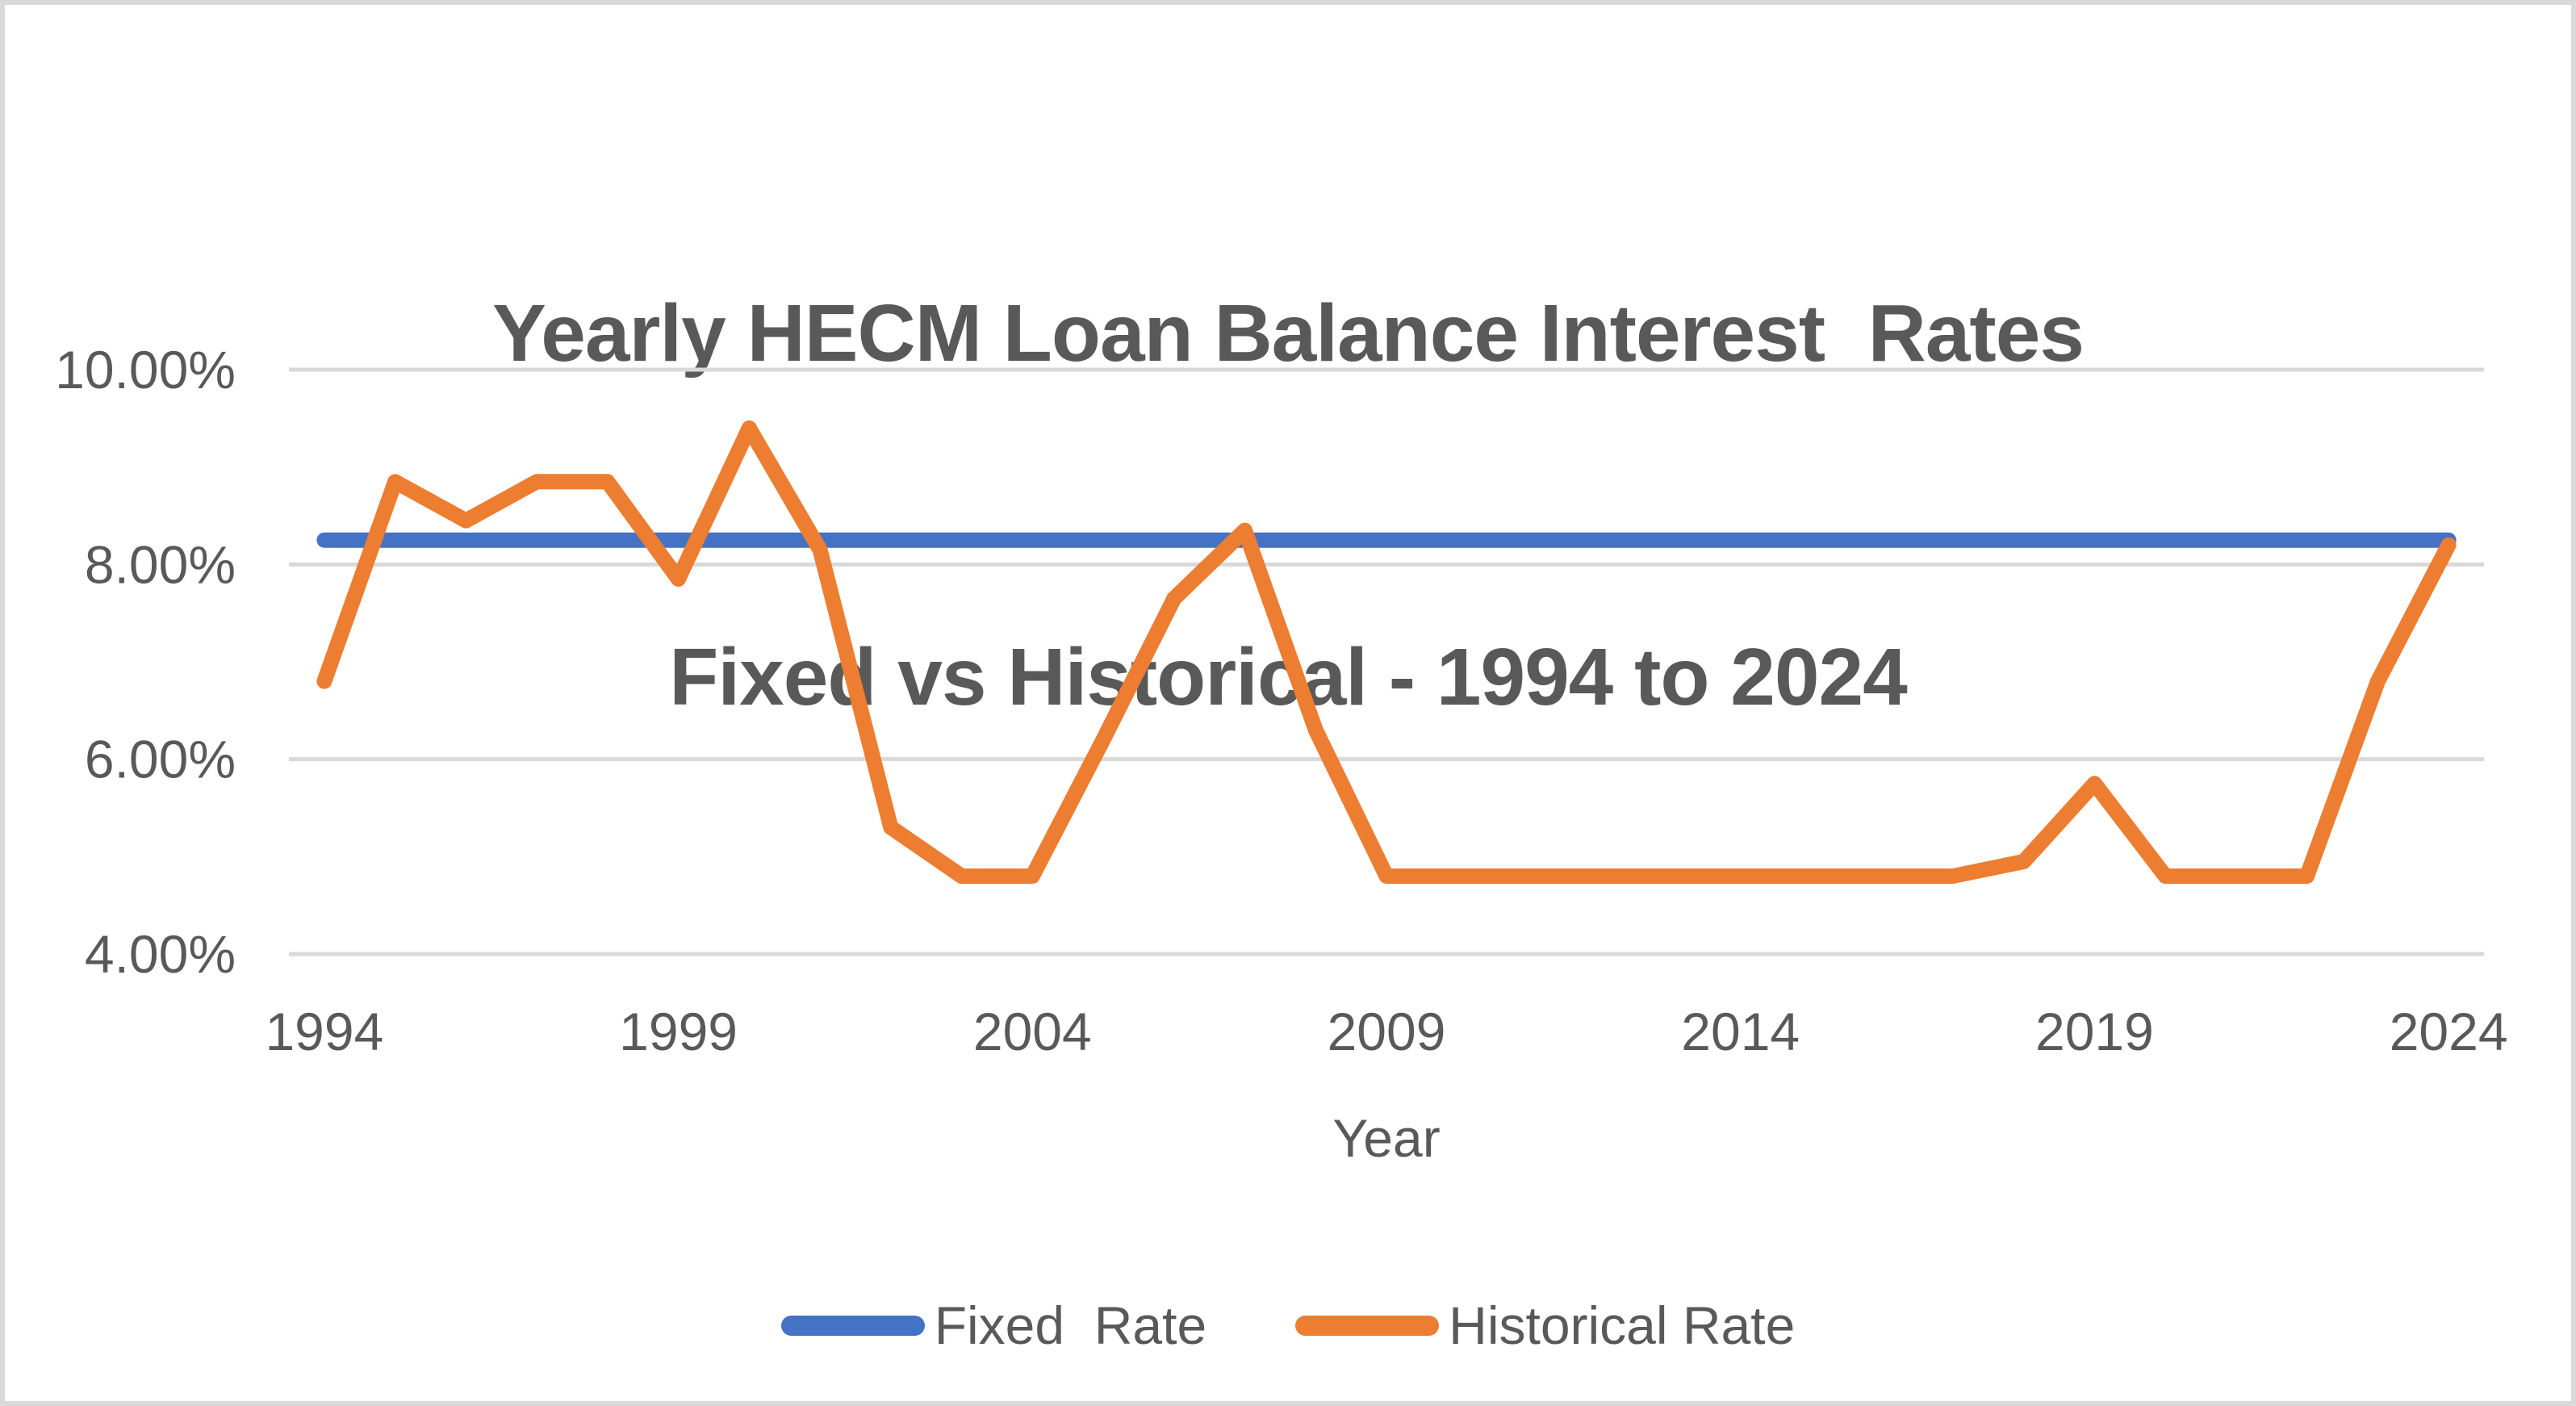 The width and height of the screenshot is (2576, 1406). What do you see at coordinates (1622, 1325) in the screenshot?
I see `historical-rate-label: Historical Rate` at bounding box center [1622, 1325].